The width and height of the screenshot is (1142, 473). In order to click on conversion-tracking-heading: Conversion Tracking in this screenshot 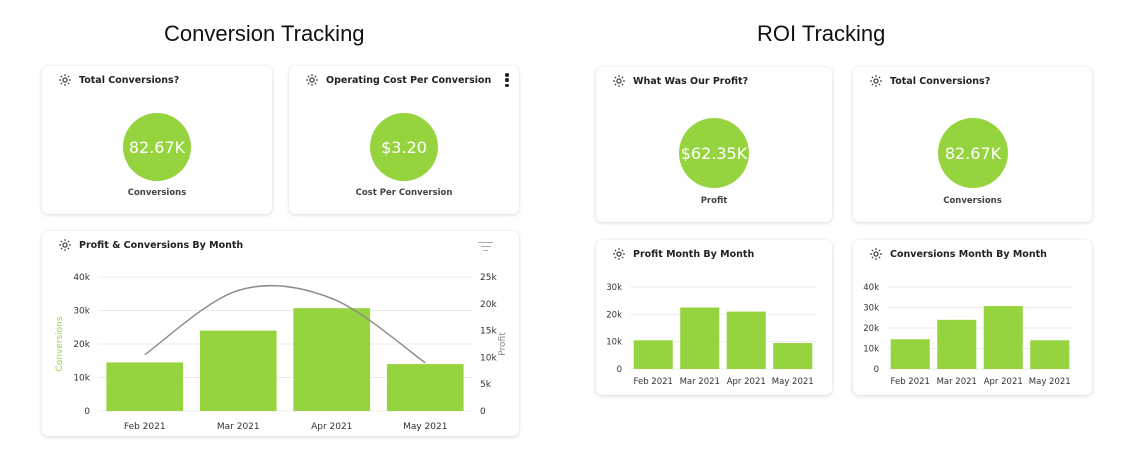, I will do `click(264, 33)`.